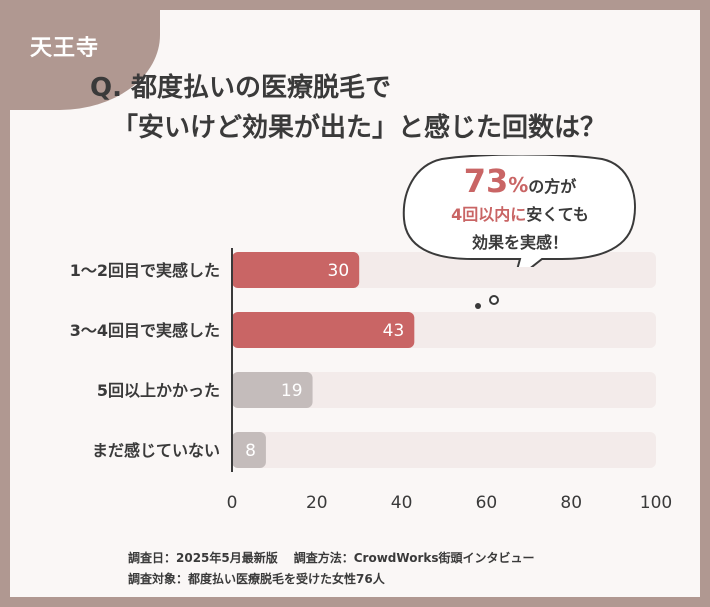  What do you see at coordinates (359, 128) in the screenshot?
I see `title-line-2: 「安いけど効果が出た」と感じた回数は？` at bounding box center [359, 128].